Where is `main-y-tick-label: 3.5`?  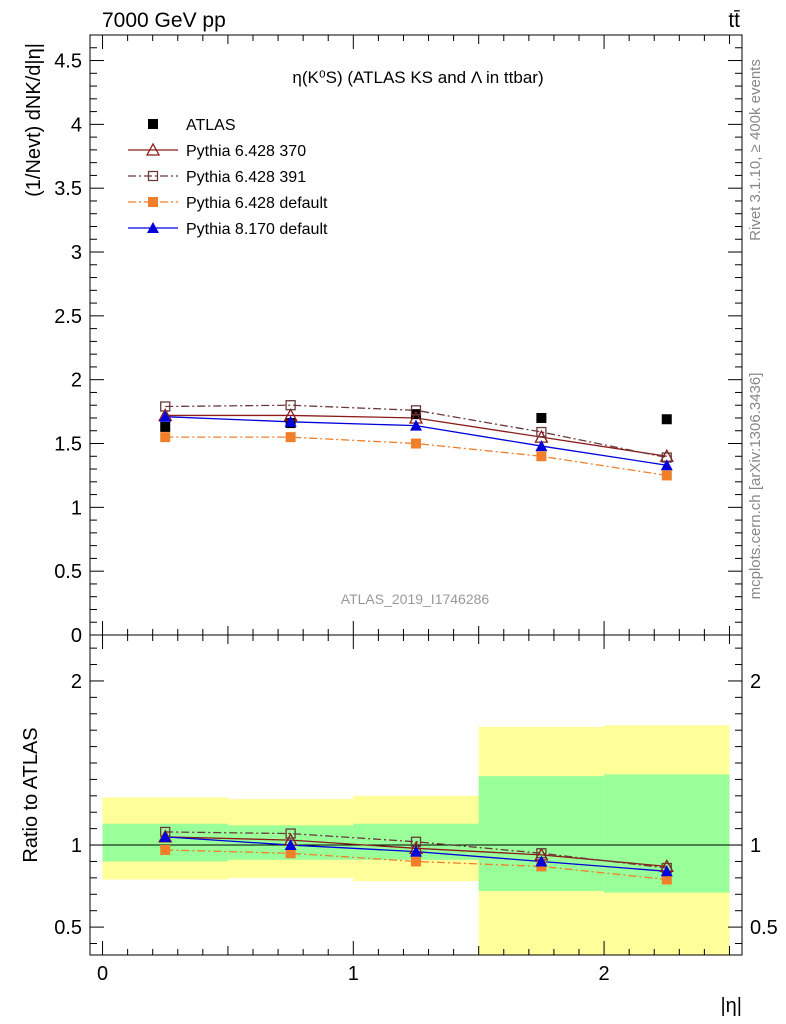 main-y-tick-label: 3.5 is located at coordinates (68, 189).